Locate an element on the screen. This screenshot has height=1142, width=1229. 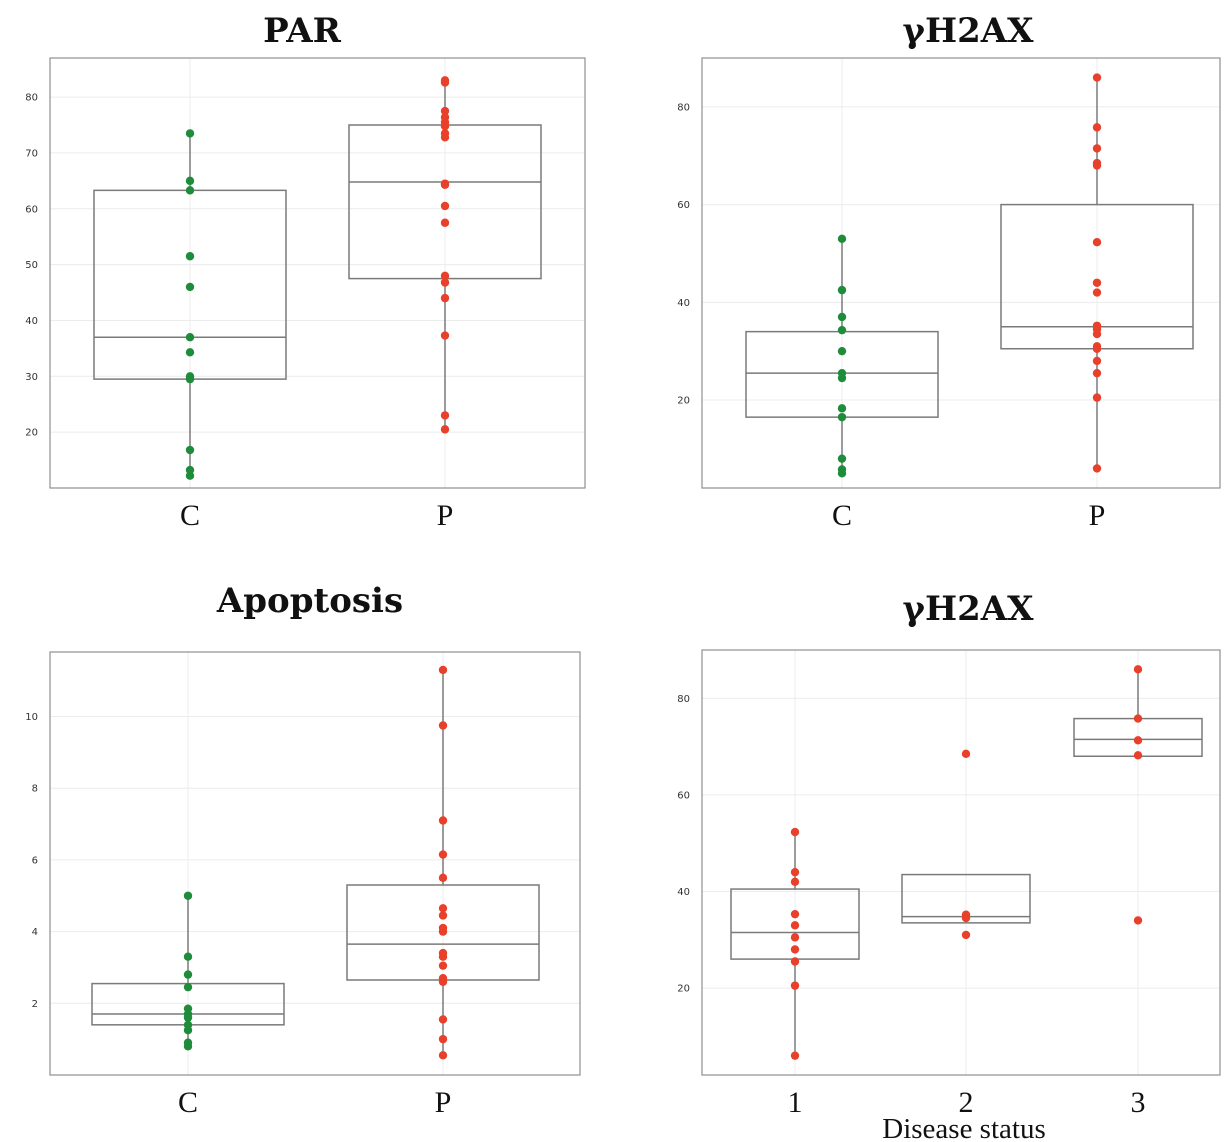
x-tick-label: 2 is located at coordinates (966, 1102).